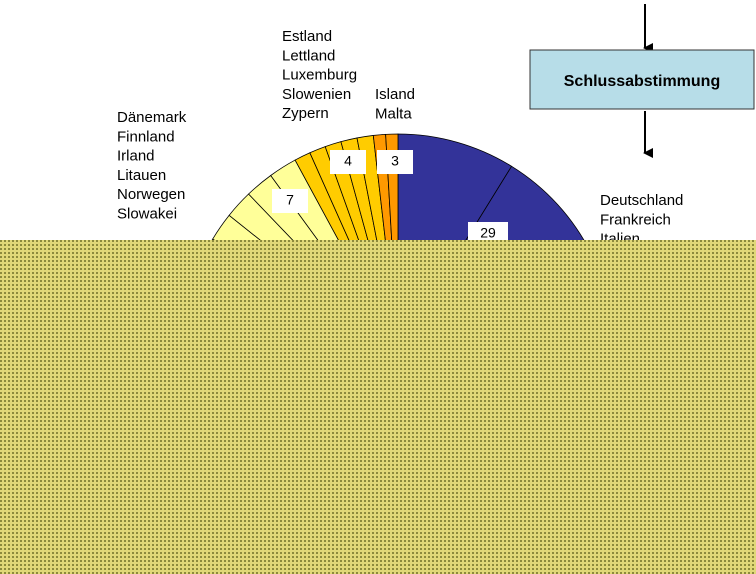 This screenshot has height=574, width=756. Describe the element at coordinates (308, 55) in the screenshot. I see `country-name: Lettland` at that location.